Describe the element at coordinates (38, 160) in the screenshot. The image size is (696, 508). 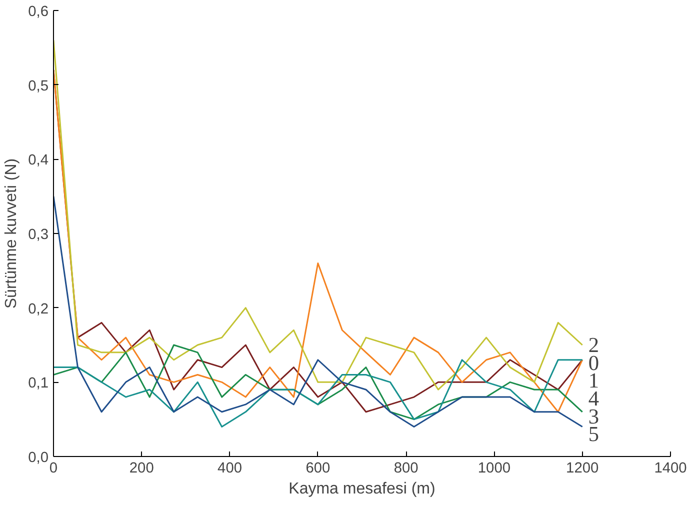
I see `y-tick-label: 0,4` at that location.